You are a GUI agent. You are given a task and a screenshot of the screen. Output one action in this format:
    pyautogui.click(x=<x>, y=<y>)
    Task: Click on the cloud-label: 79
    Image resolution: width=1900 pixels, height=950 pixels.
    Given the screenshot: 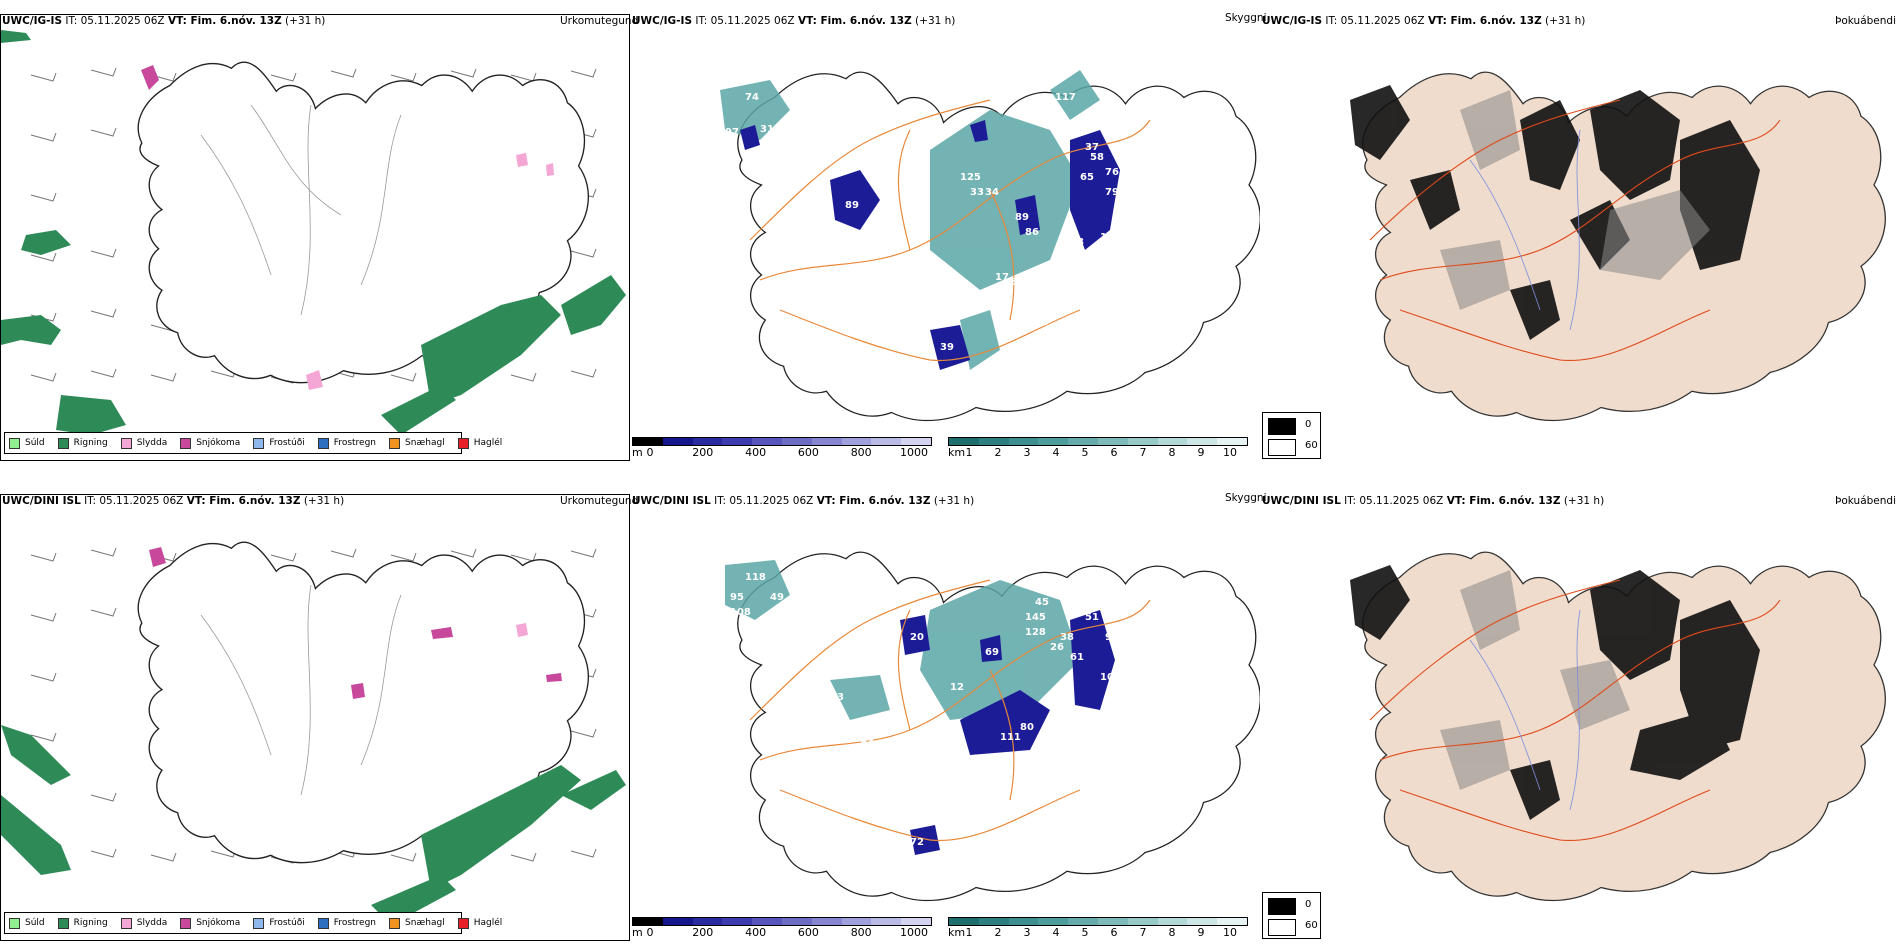 What is the action you would take?
    pyautogui.click(x=1112, y=192)
    